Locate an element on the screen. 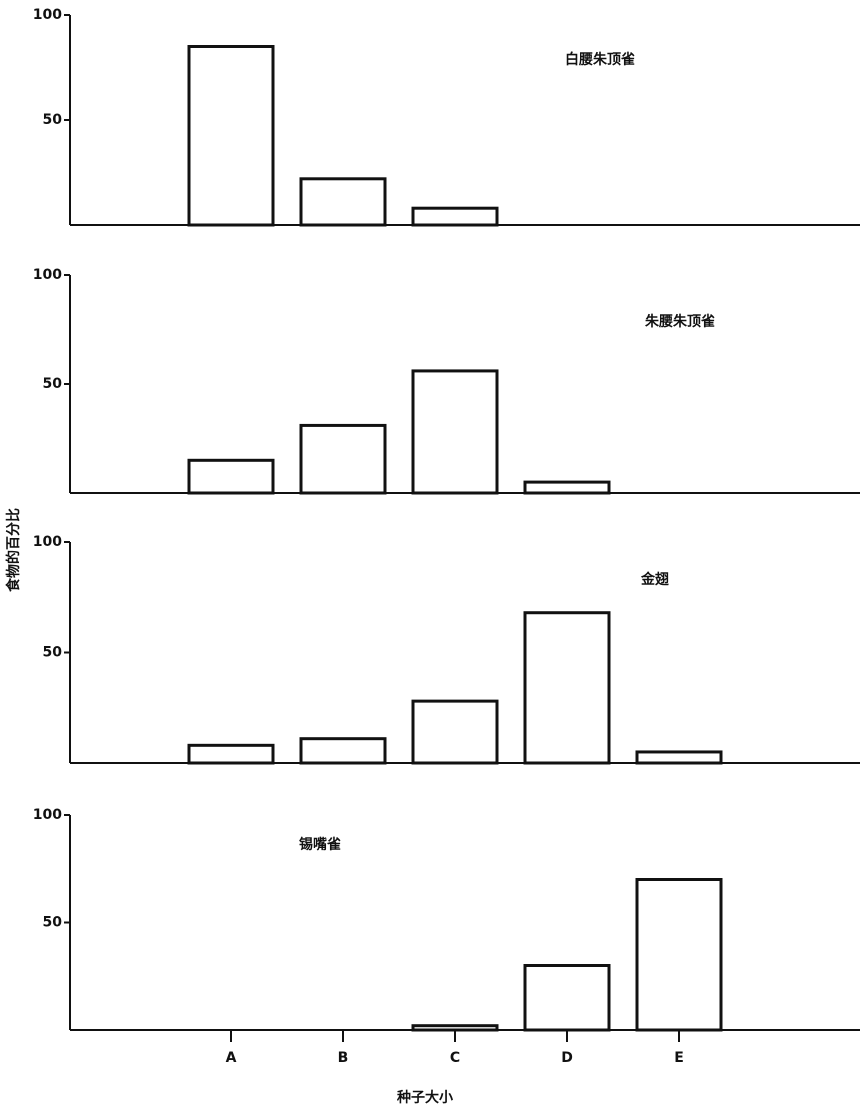 This screenshot has width=863, height=1116. x-tick-label: B is located at coordinates (343, 1058).